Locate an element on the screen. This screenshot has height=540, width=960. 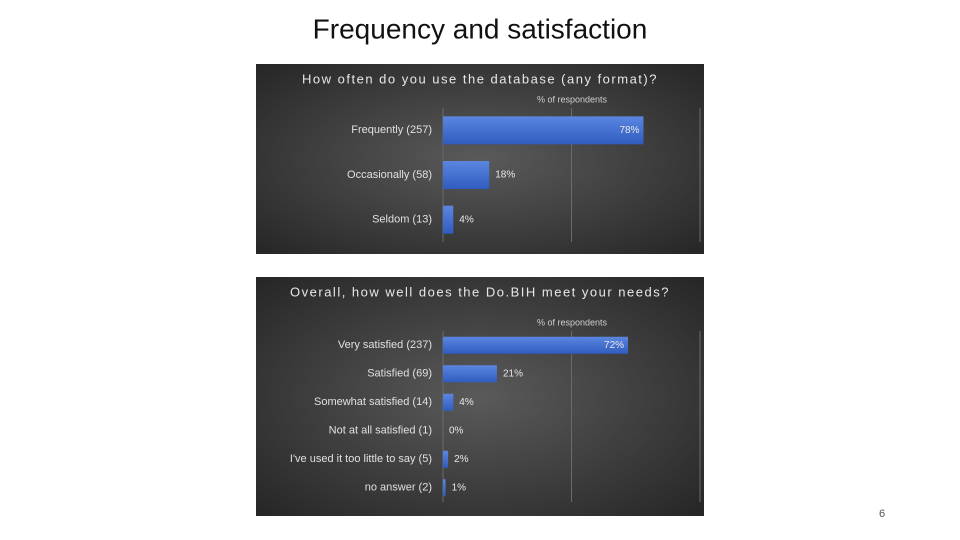
y-tick-label: Somewhat satisfied (14) is located at coordinates (373, 402).